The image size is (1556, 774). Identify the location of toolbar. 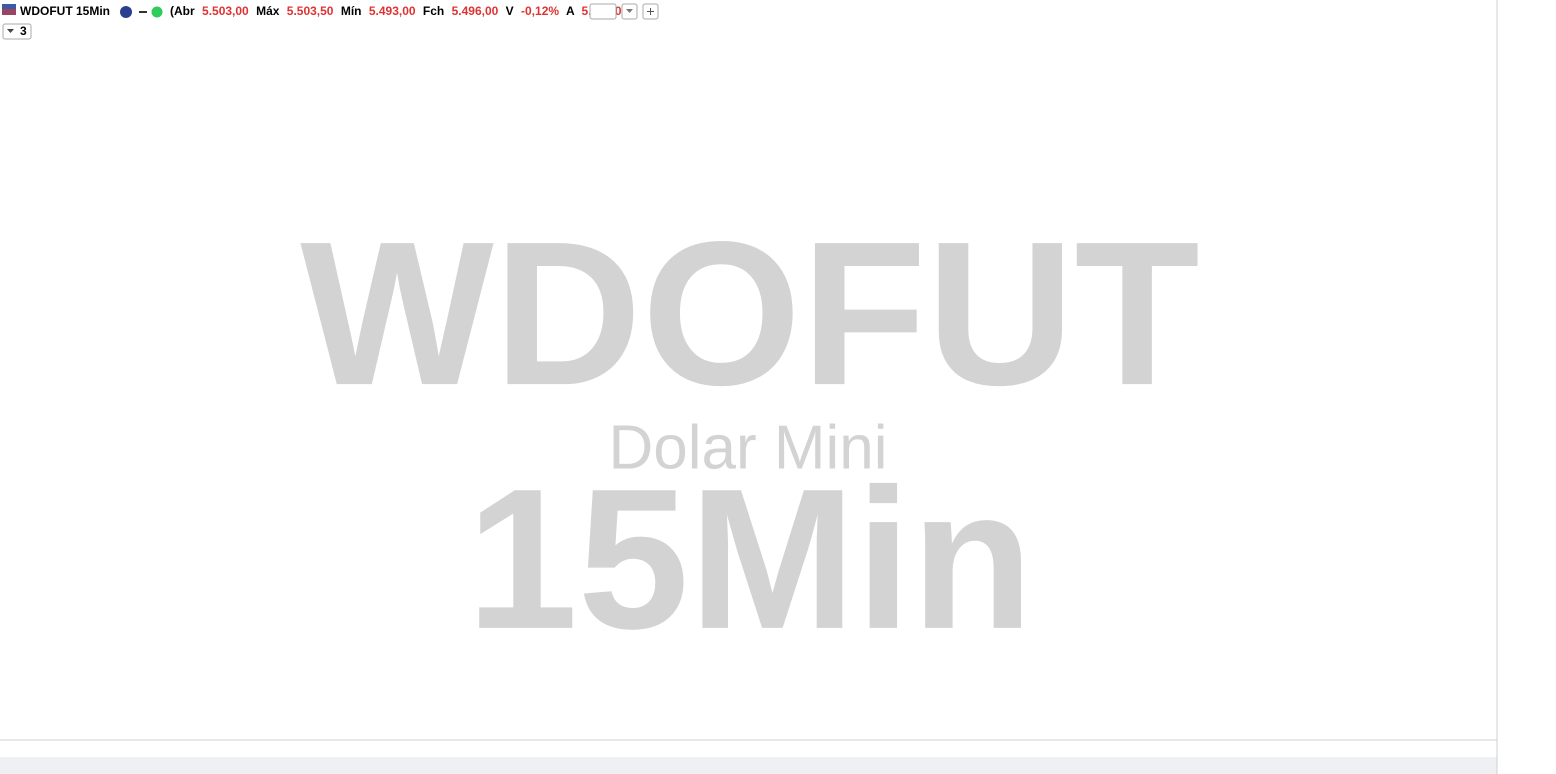
(624, 11).